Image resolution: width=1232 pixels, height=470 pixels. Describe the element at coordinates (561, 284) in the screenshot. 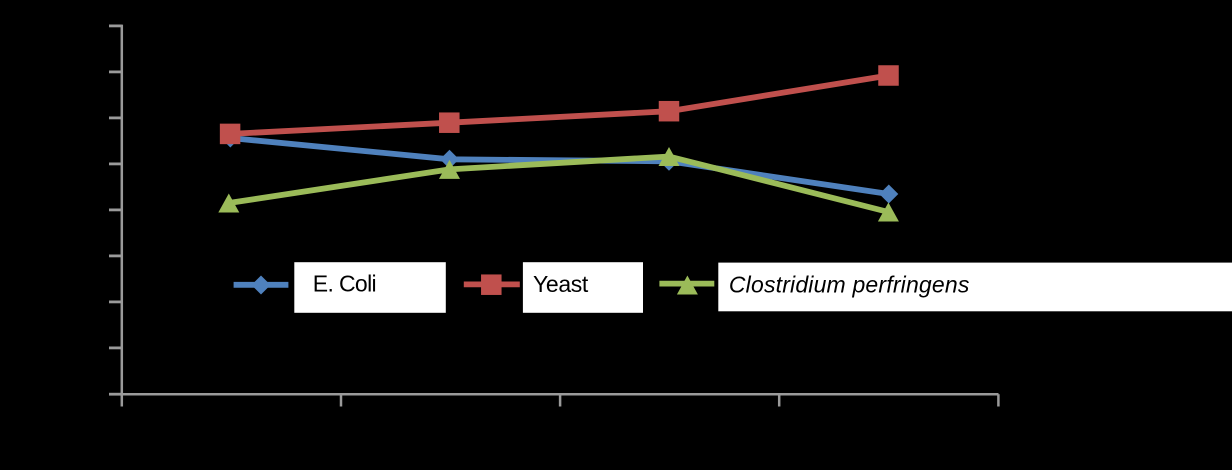

I see `svg-text: Yeast` at that location.